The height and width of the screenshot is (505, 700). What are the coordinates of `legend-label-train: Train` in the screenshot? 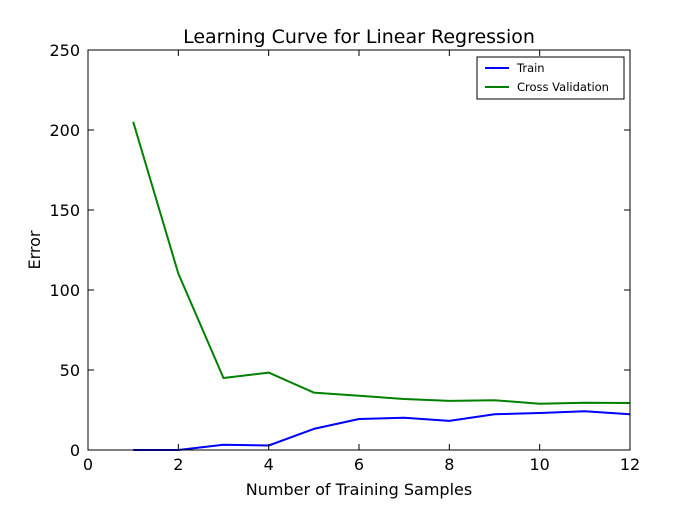 It's located at (530, 68).